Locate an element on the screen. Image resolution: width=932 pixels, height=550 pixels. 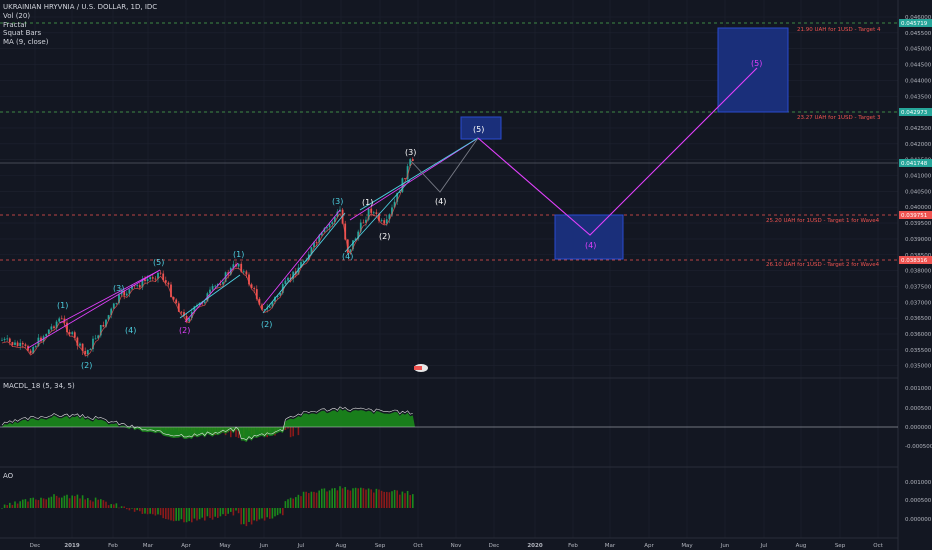
macd-tick-label: 0.000000 is located at coordinates (918, 428).